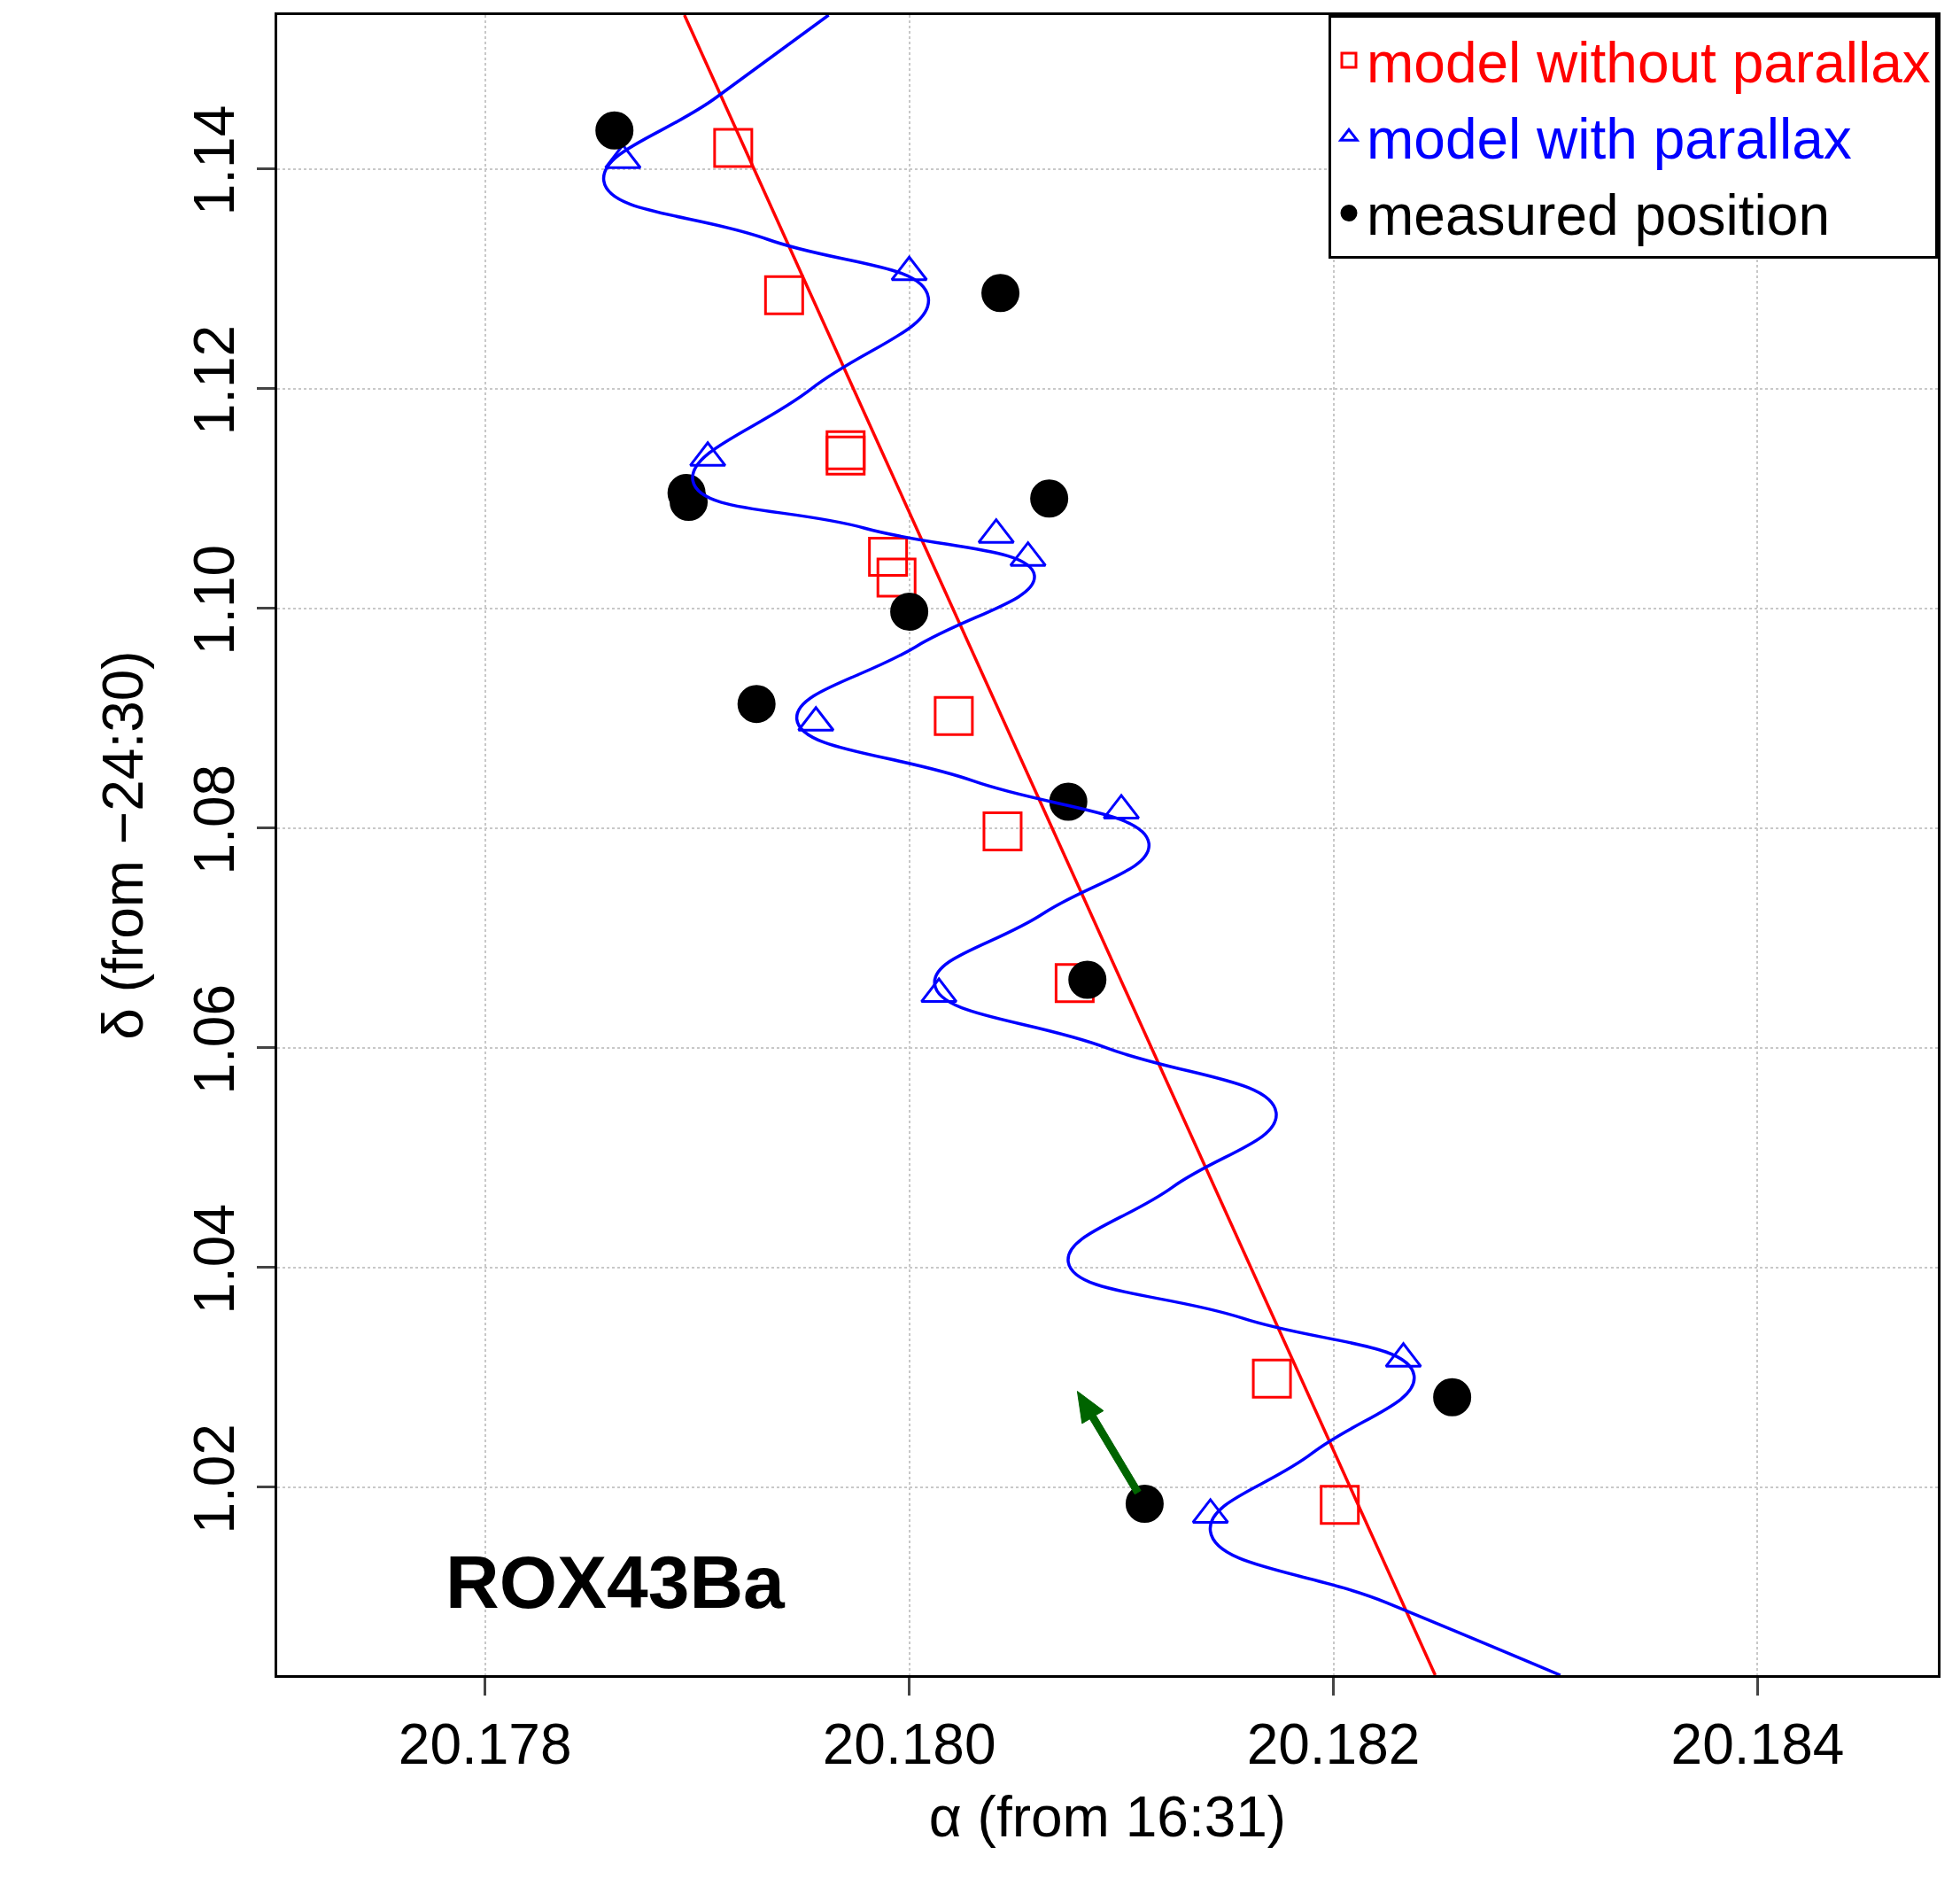 The image size is (1960, 1886). Describe the element at coordinates (1609, 139) in the screenshot. I see `legend-label: model with parallax` at that location.